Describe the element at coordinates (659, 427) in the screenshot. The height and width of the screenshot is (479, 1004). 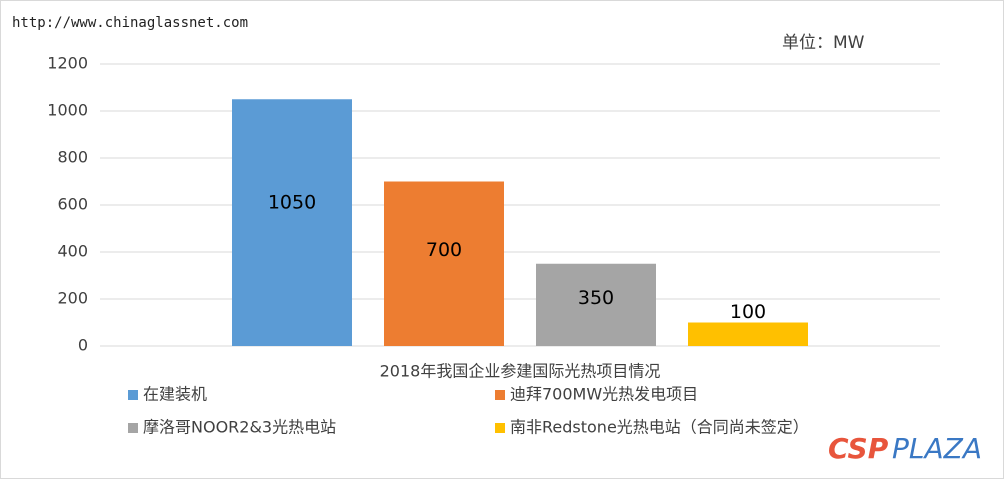
I see `legend-label: 南非Redstone光热电站（合同尚未签定）` at that location.